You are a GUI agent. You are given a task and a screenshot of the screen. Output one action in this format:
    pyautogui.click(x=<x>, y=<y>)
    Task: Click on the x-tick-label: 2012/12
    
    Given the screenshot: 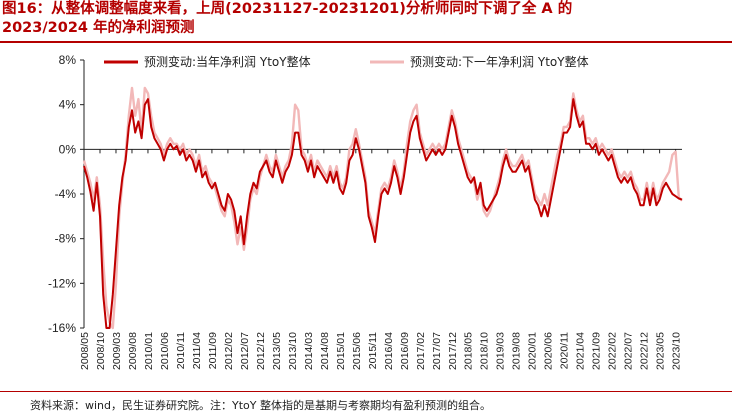 What is the action you would take?
    pyautogui.click(x=261, y=351)
    